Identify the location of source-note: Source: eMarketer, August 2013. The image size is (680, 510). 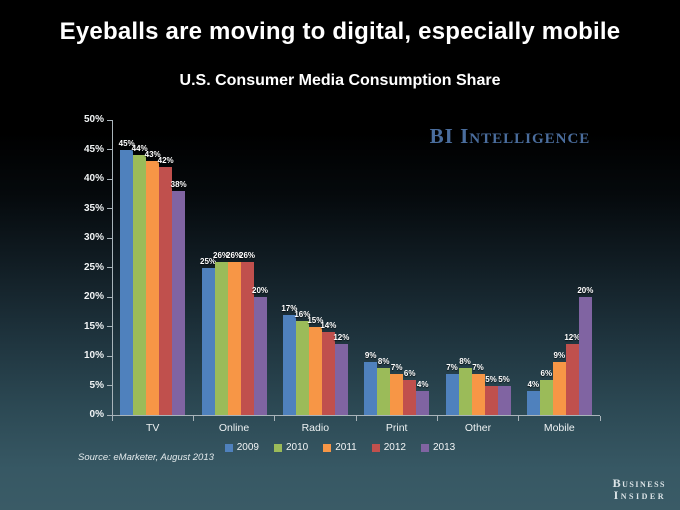
(146, 457).